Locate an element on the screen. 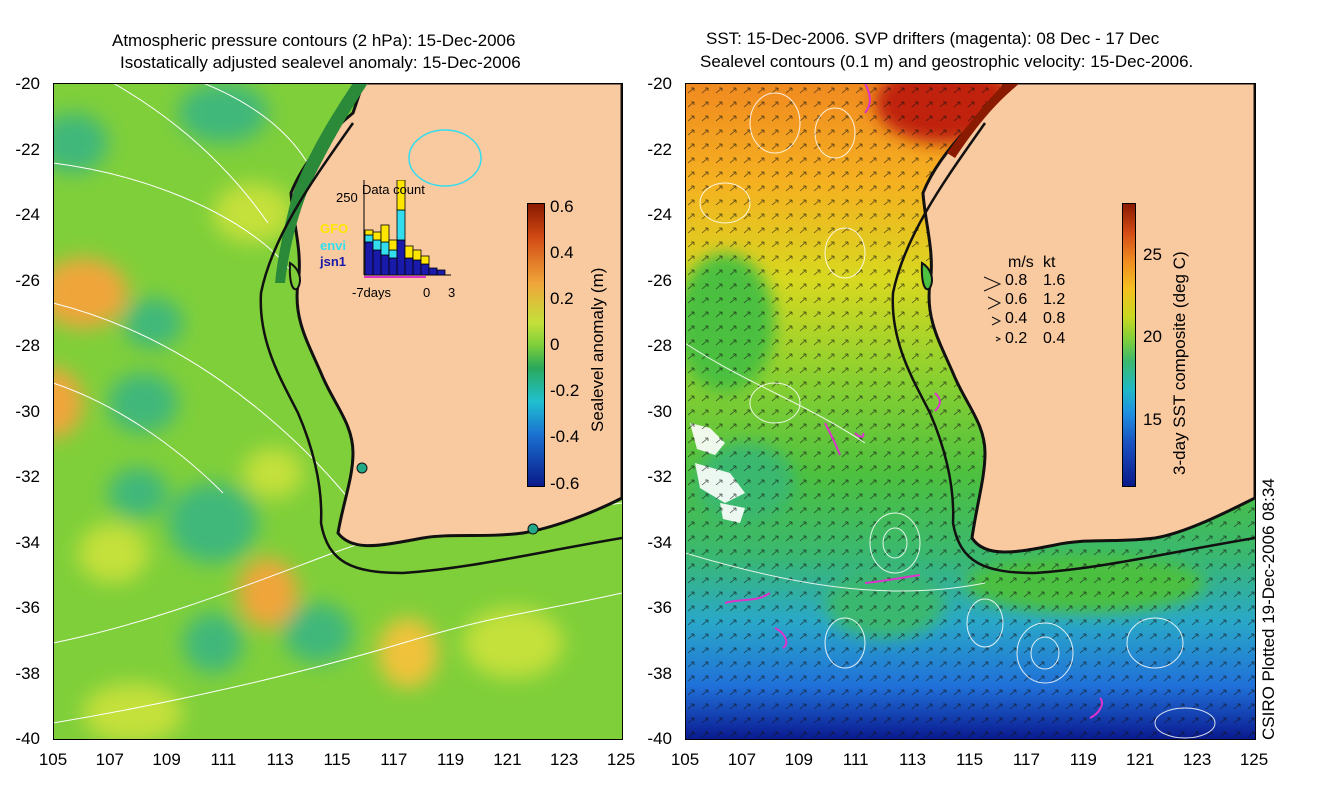 This screenshot has height=810, width=1320. inset-x-label-end: 3 is located at coordinates (452, 292).